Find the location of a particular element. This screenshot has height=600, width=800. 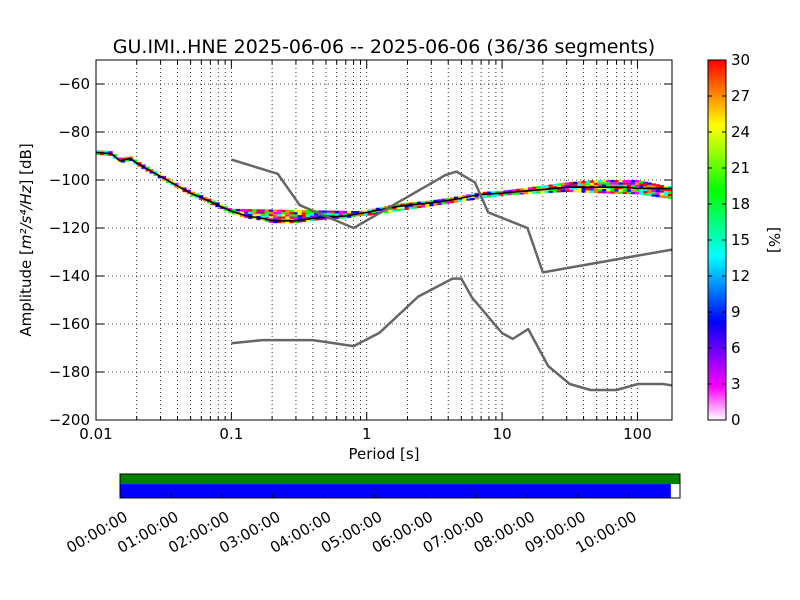

y-tick-label: −160 is located at coordinates (69, 324).